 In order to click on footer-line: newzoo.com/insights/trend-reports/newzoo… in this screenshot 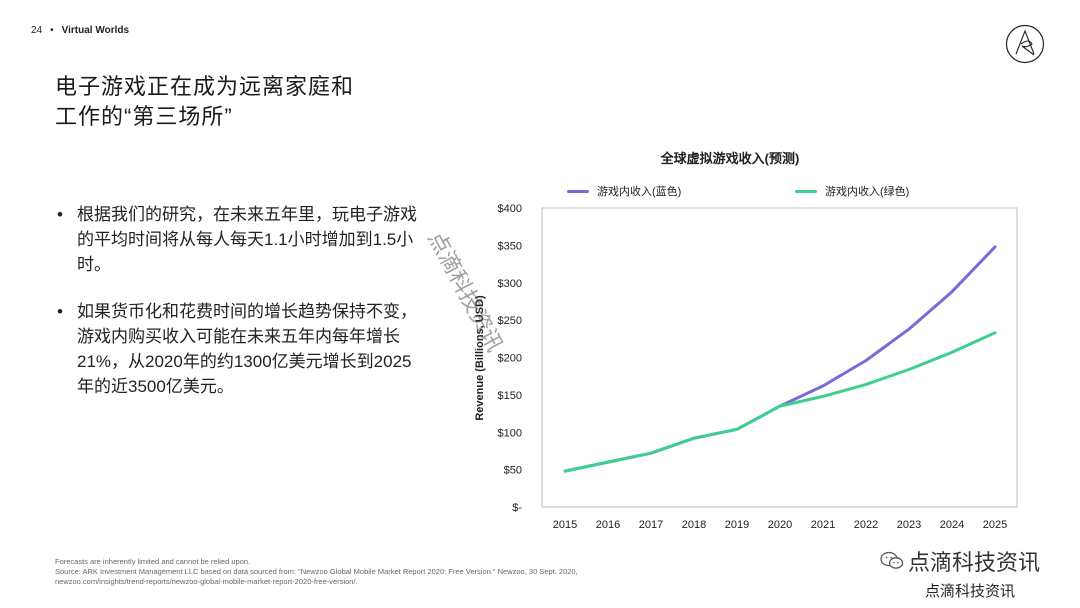, I will do `click(206, 581)`.